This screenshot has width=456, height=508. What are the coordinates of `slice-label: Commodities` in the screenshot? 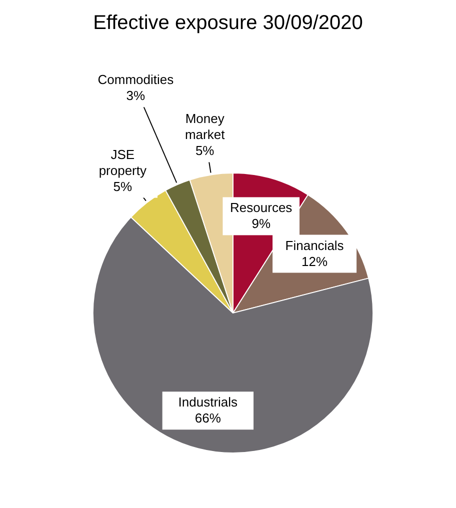 It's located at (136, 80).